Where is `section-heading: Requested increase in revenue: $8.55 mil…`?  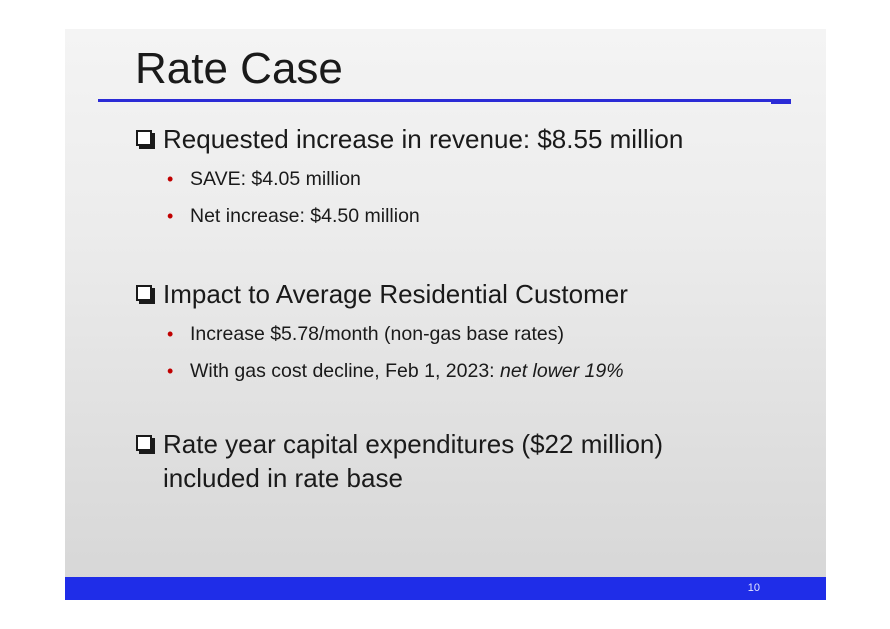
section-heading: Requested increase in revenue: $8.55 mil… is located at coordinates (408, 139).